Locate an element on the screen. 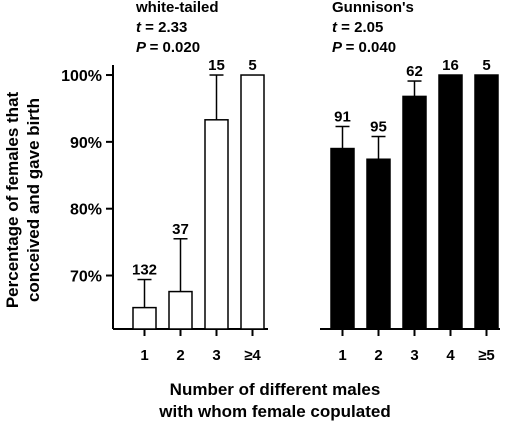  group-stat-line: t = 2.05 is located at coordinates (357, 27).